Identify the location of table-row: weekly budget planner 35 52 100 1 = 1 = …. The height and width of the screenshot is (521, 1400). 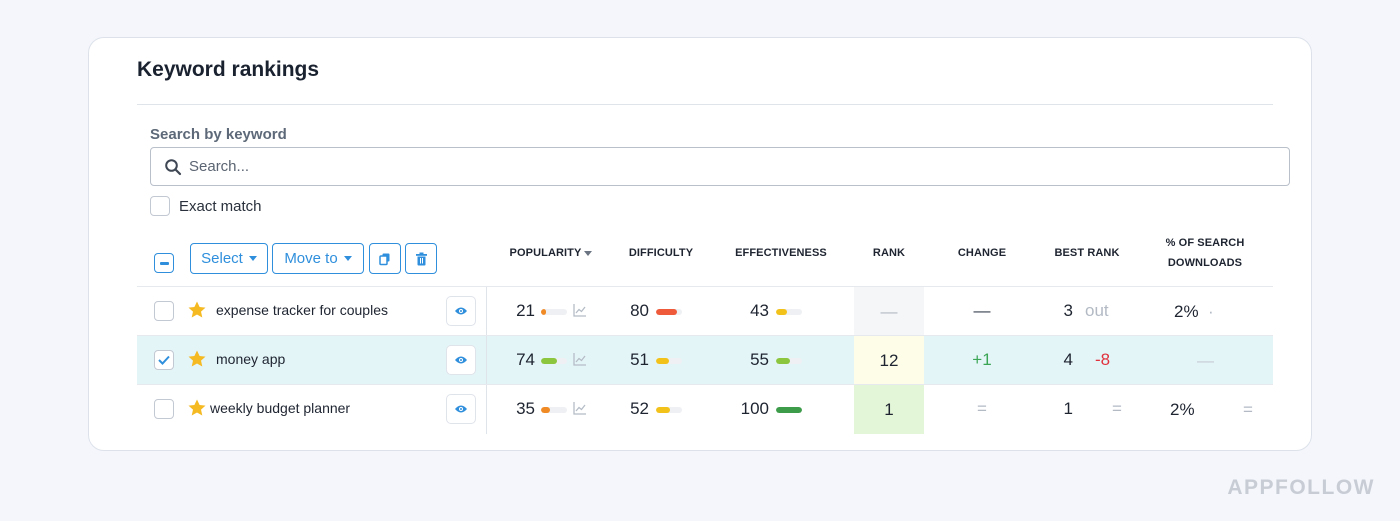
(705, 409).